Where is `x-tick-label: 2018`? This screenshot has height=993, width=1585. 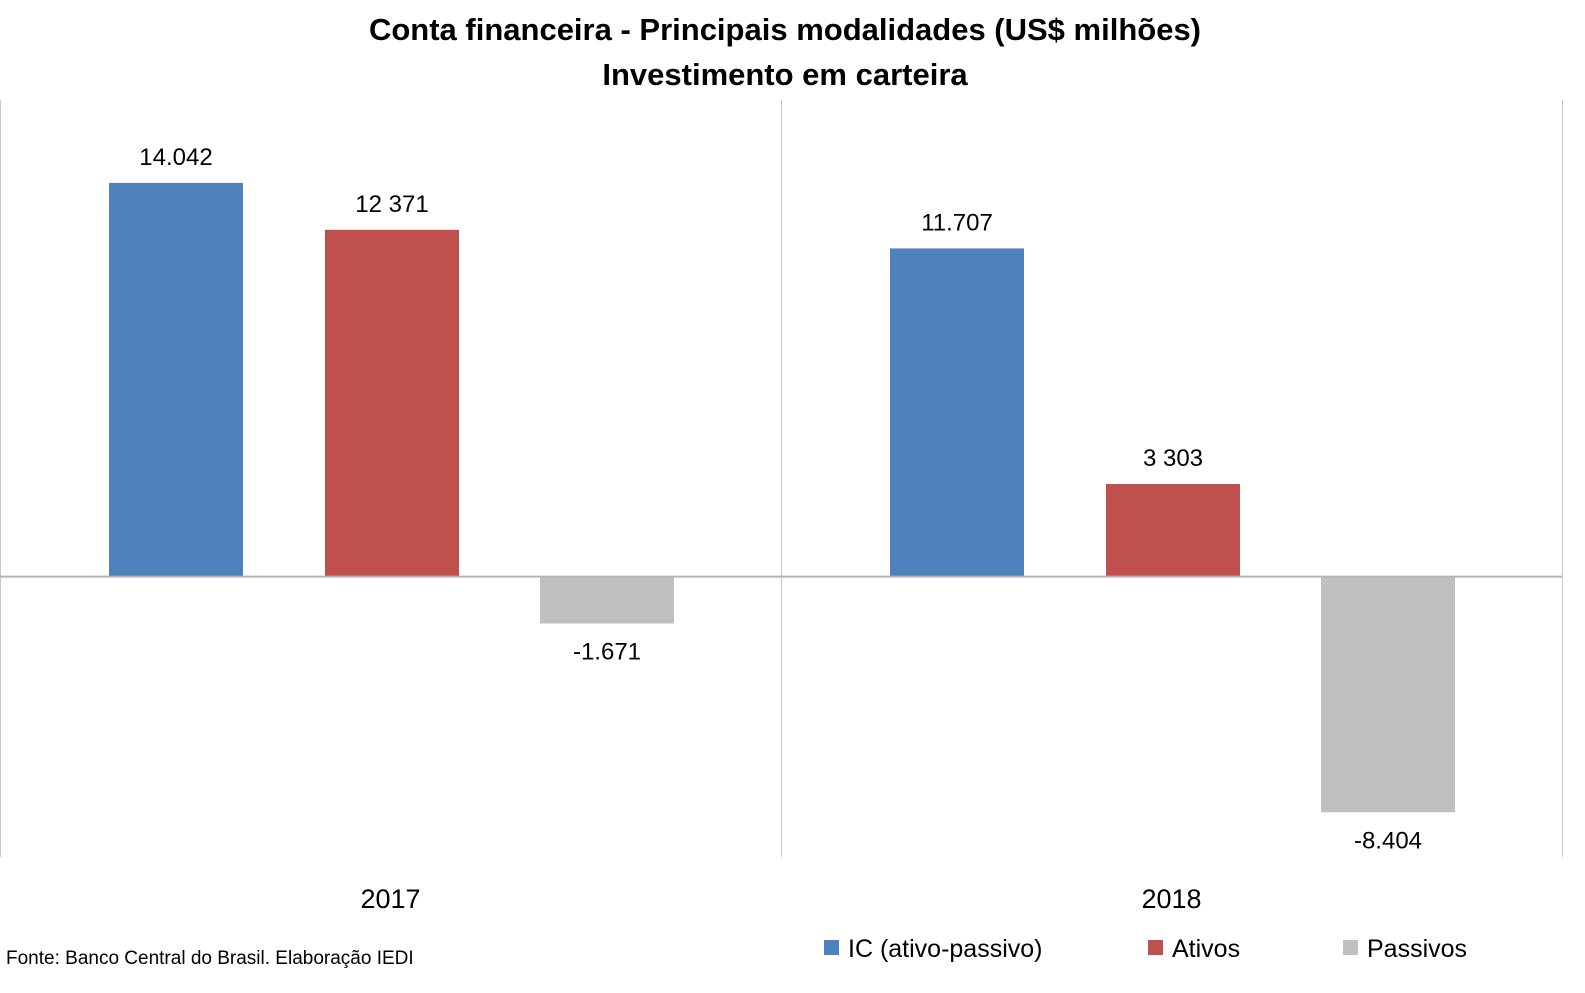
x-tick-label: 2018 is located at coordinates (1171, 899).